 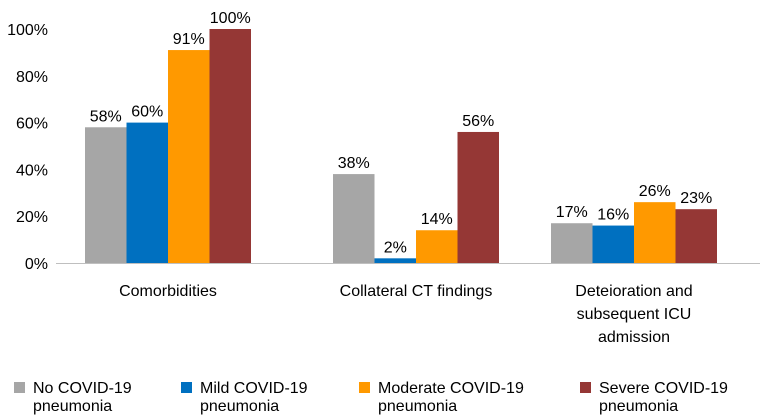 What do you see at coordinates (416, 291) in the screenshot?
I see `x-category-label: Collateral CT findings` at bounding box center [416, 291].